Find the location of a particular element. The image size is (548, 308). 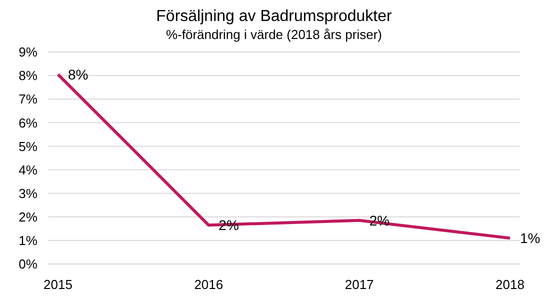

y-tick-label: 7% is located at coordinates (28, 99).